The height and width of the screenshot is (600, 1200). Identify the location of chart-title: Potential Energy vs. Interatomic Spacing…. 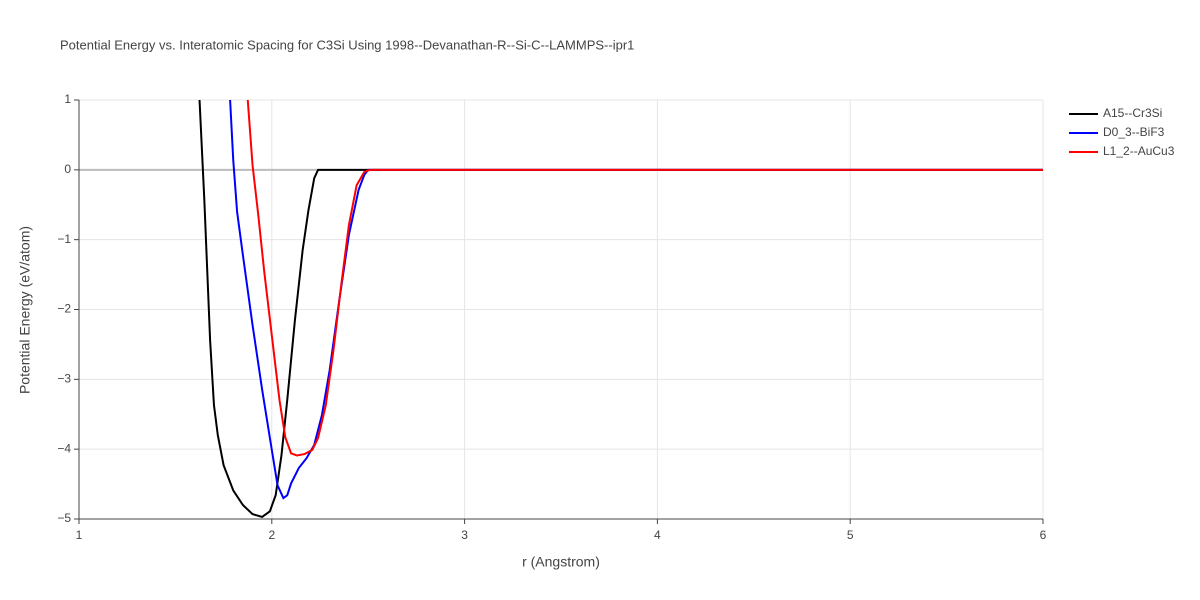
(347, 44).